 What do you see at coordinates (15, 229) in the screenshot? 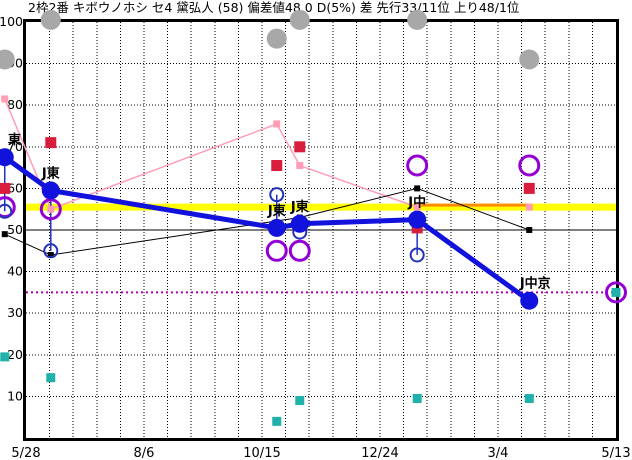
I see `y-tick-label: 50` at bounding box center [15, 229].